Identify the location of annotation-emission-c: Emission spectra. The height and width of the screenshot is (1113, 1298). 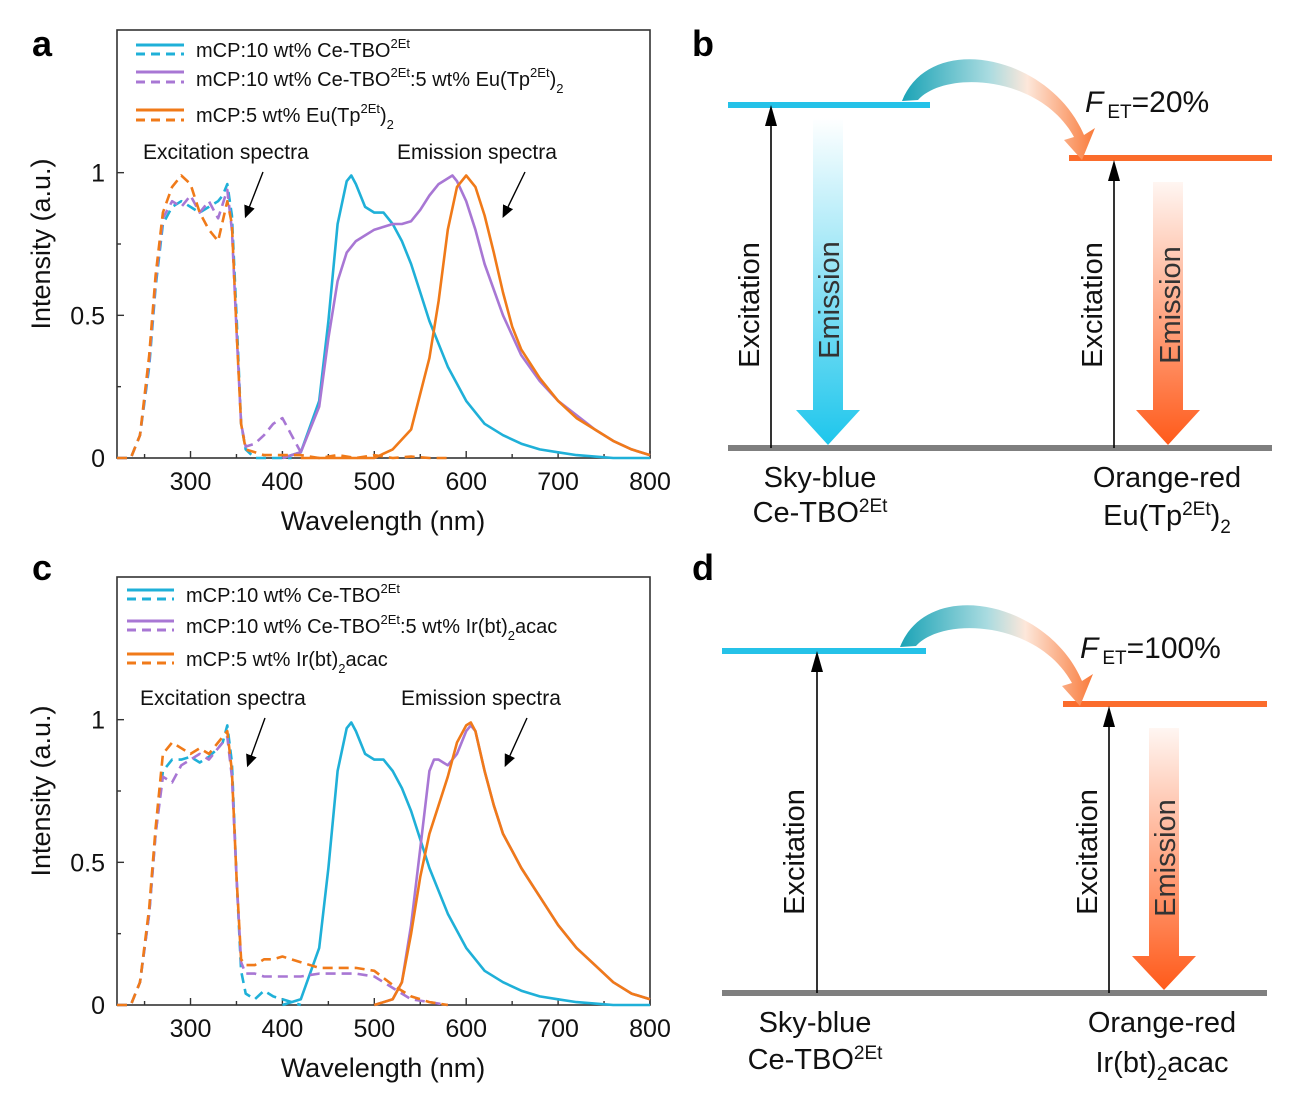
(481, 698).